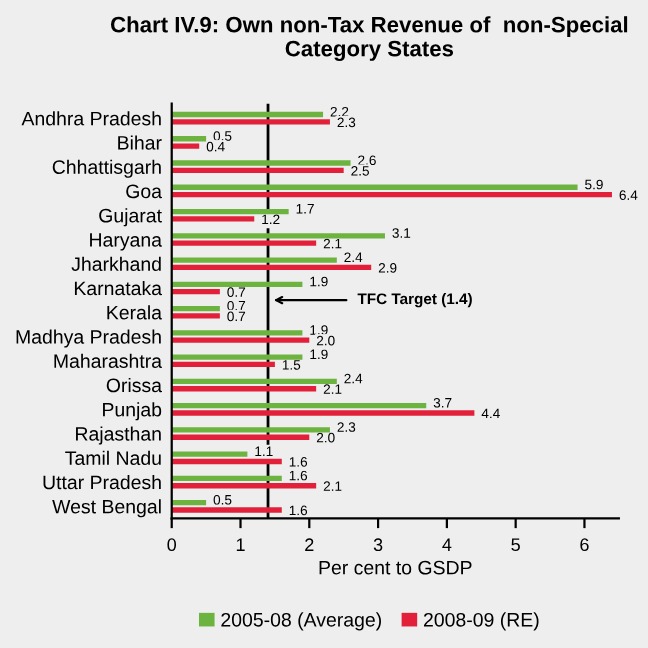 This screenshot has height=648, width=648. I want to click on y-tick-label: Haryana, so click(126, 242).